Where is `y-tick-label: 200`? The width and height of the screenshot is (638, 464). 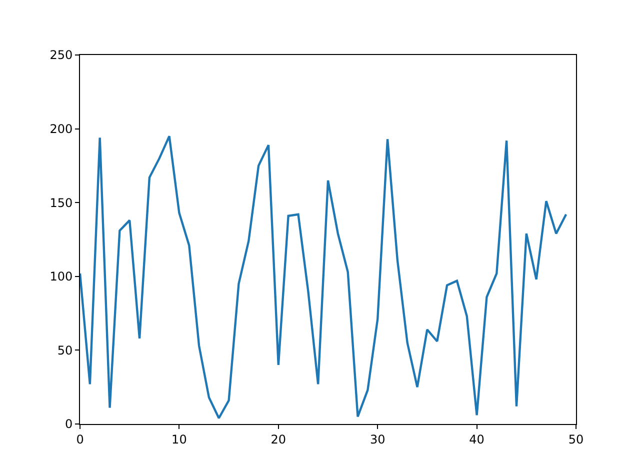
y-tick-label: 200 is located at coordinates (61, 129).